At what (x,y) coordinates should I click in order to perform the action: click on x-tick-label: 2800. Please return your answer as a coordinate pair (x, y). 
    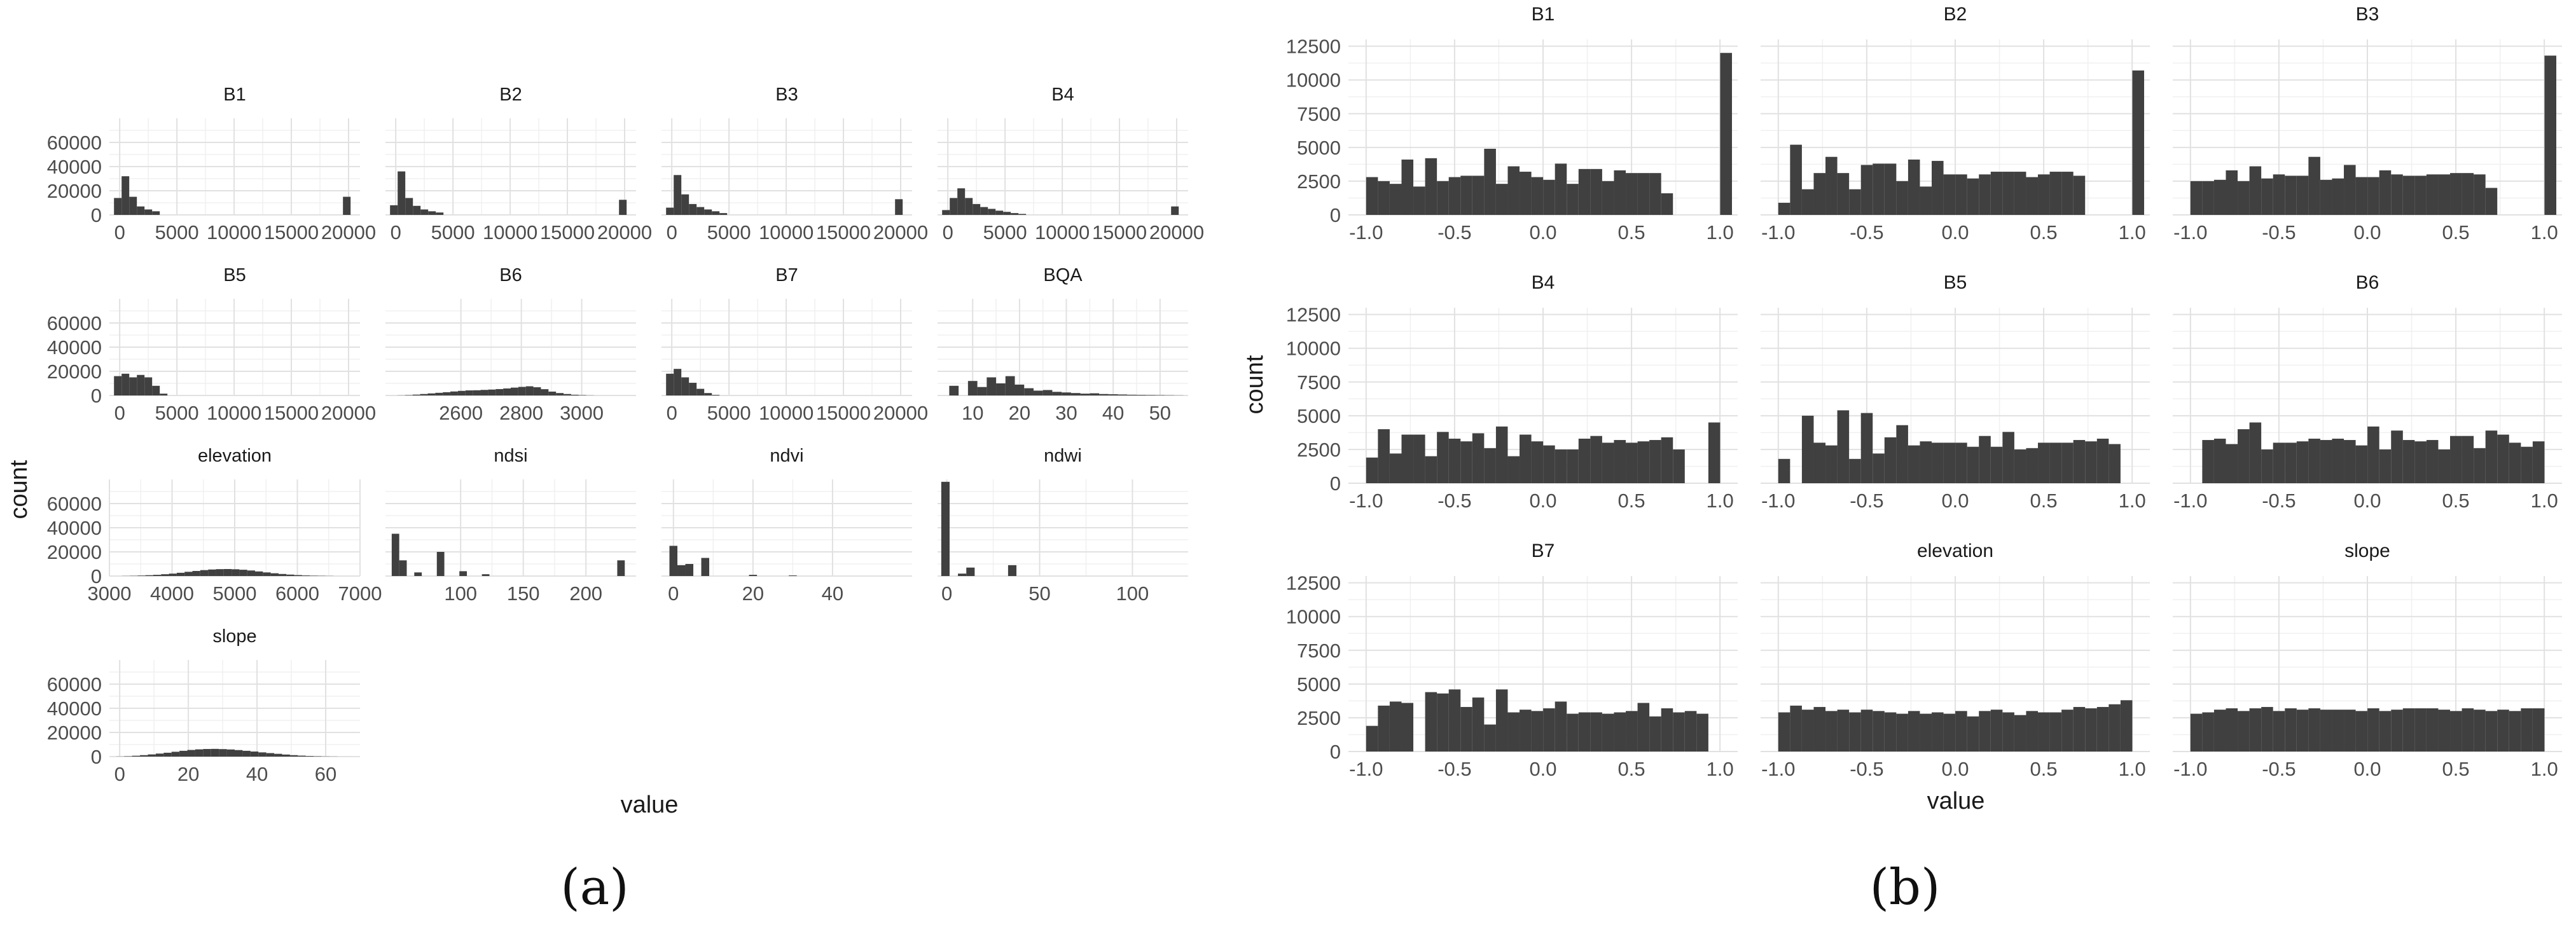
    Looking at the image, I should click on (521, 413).